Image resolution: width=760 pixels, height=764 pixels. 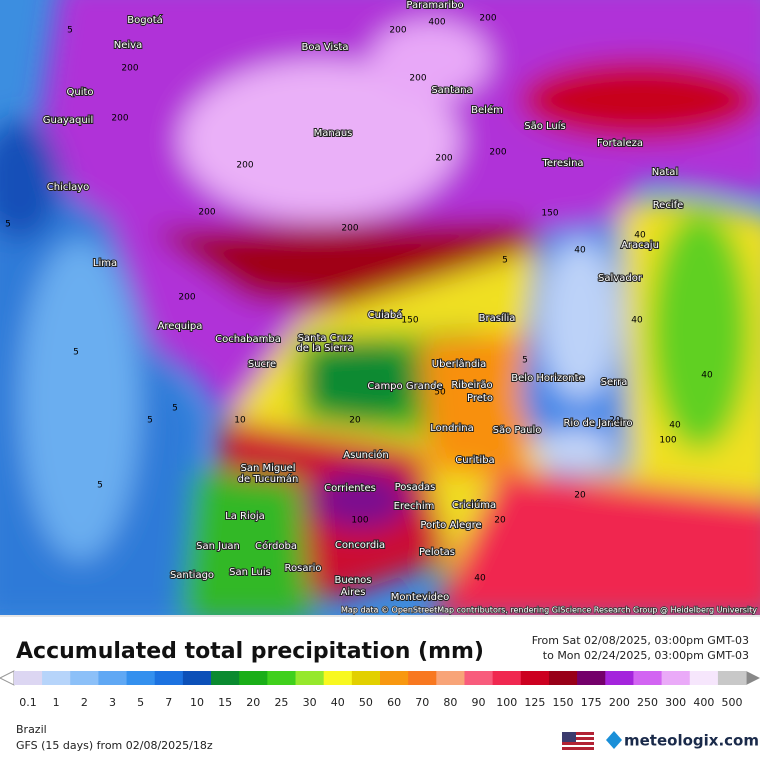 I want to click on city-label: Serra, so click(x=614, y=382).